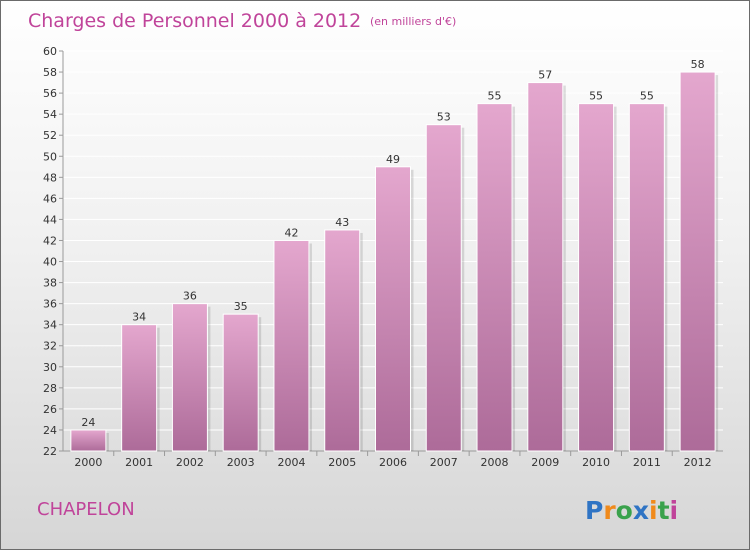 The image size is (750, 550). I want to click on x-tick-label: 2009, so click(545, 462).